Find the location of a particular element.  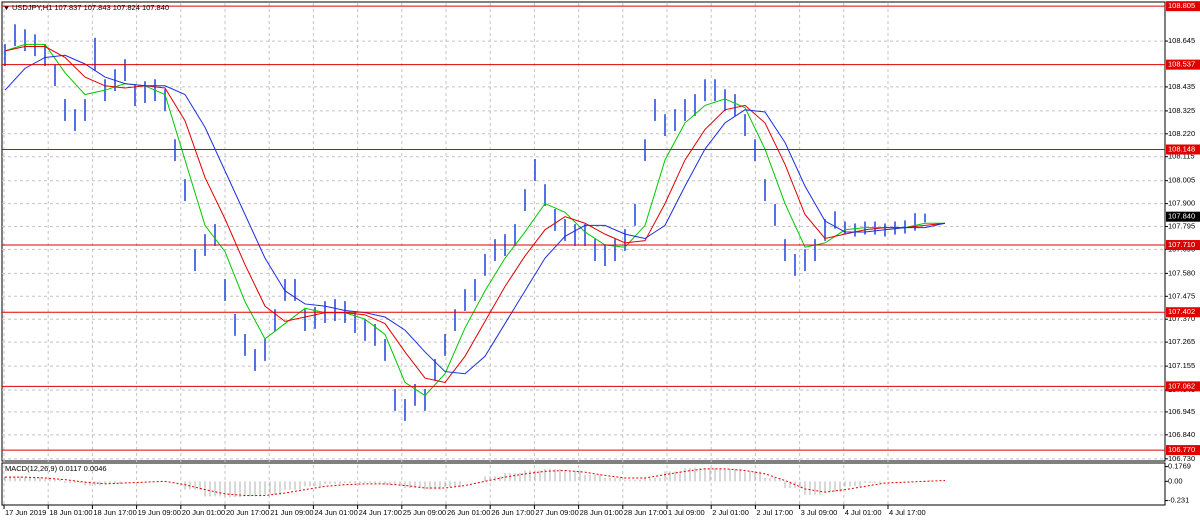

x-tick-label: 19 Jun 09:00 is located at coordinates (159, 512).